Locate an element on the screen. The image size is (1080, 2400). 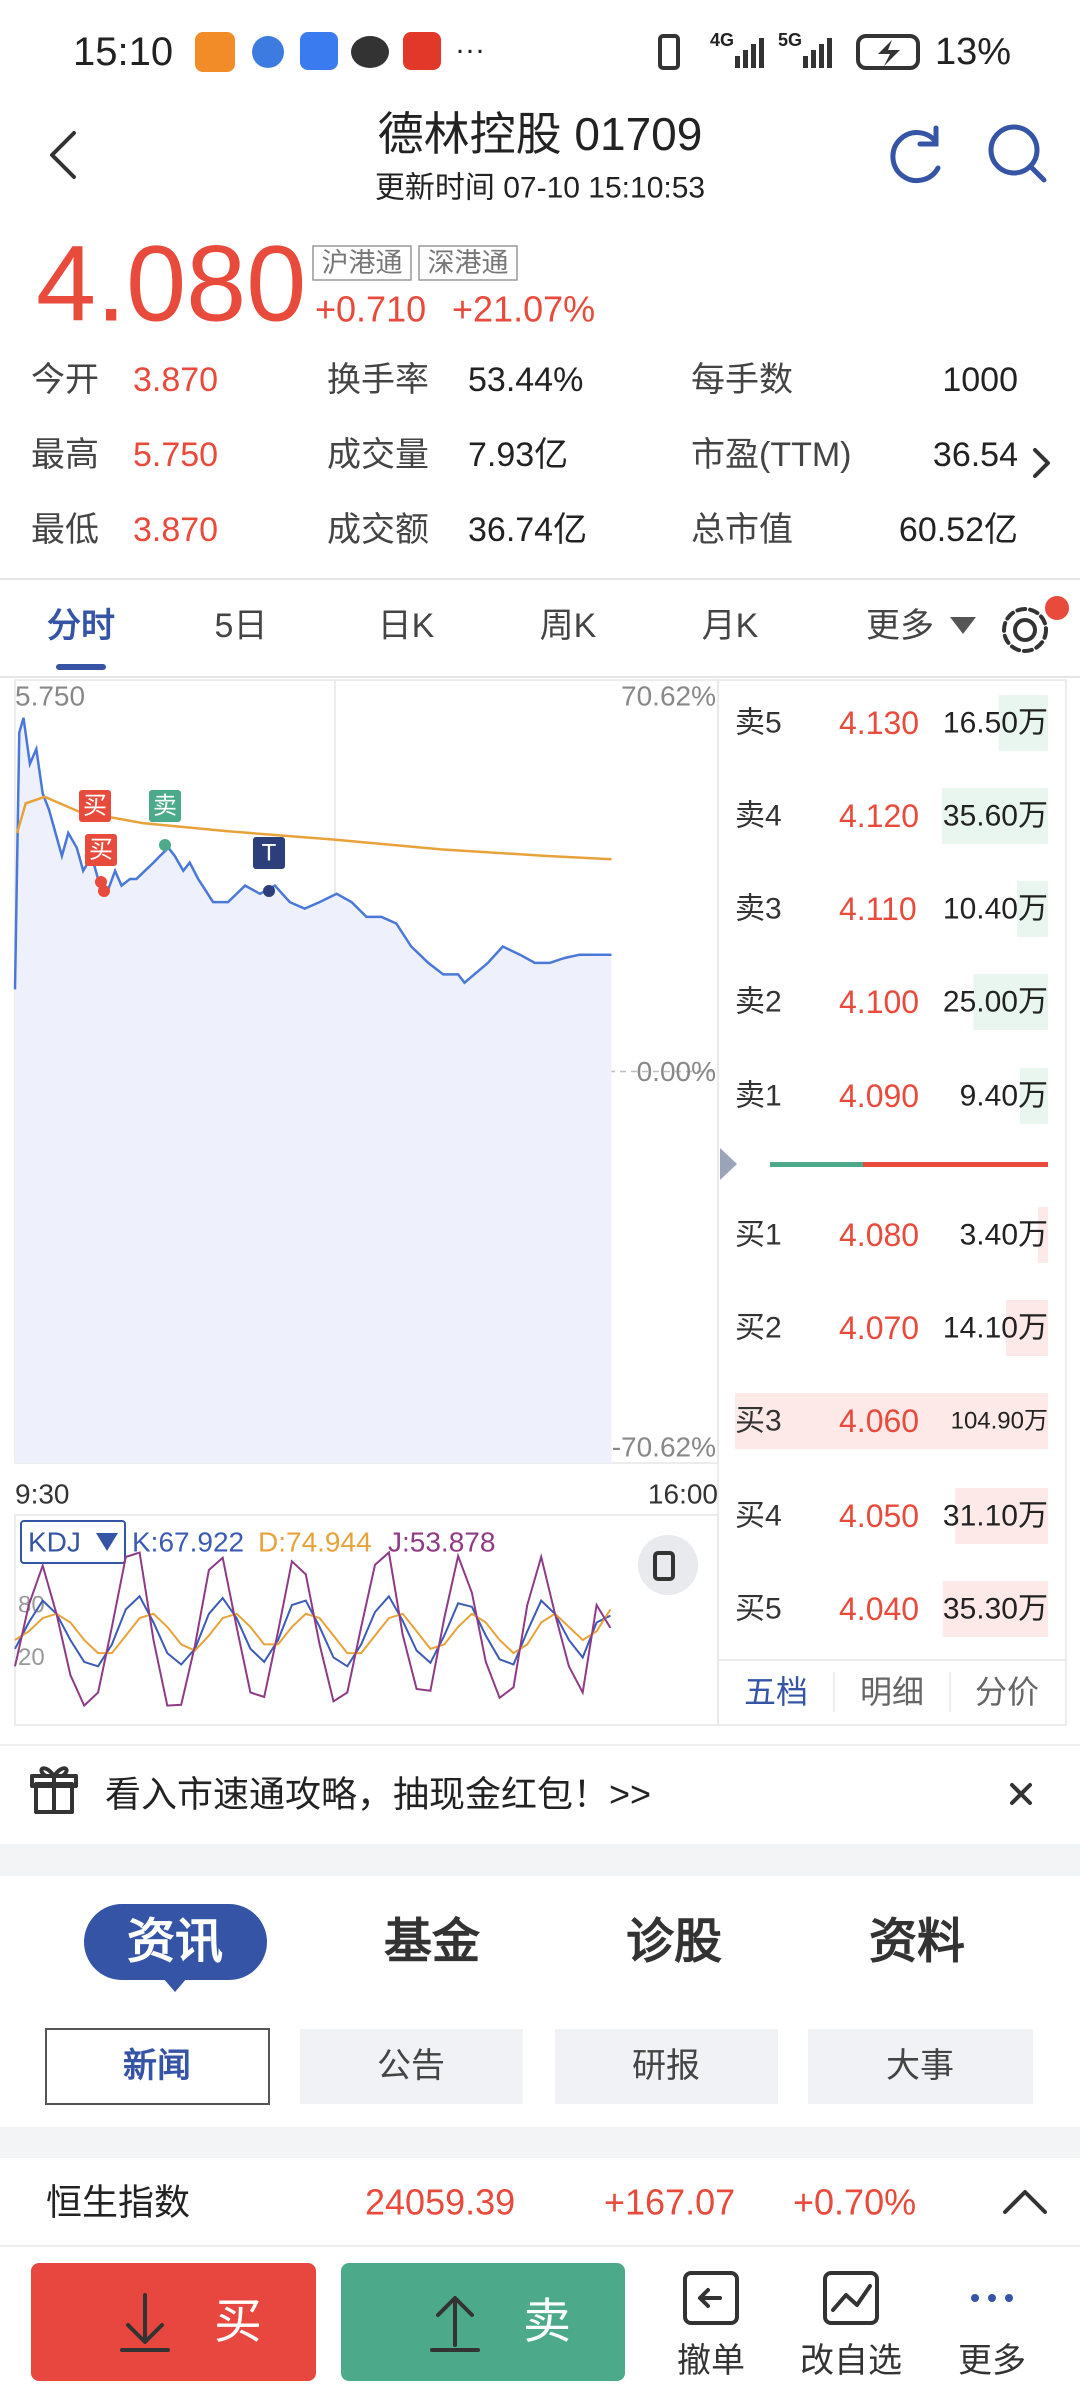
section-tab: 资料 is located at coordinates (917, 1942).